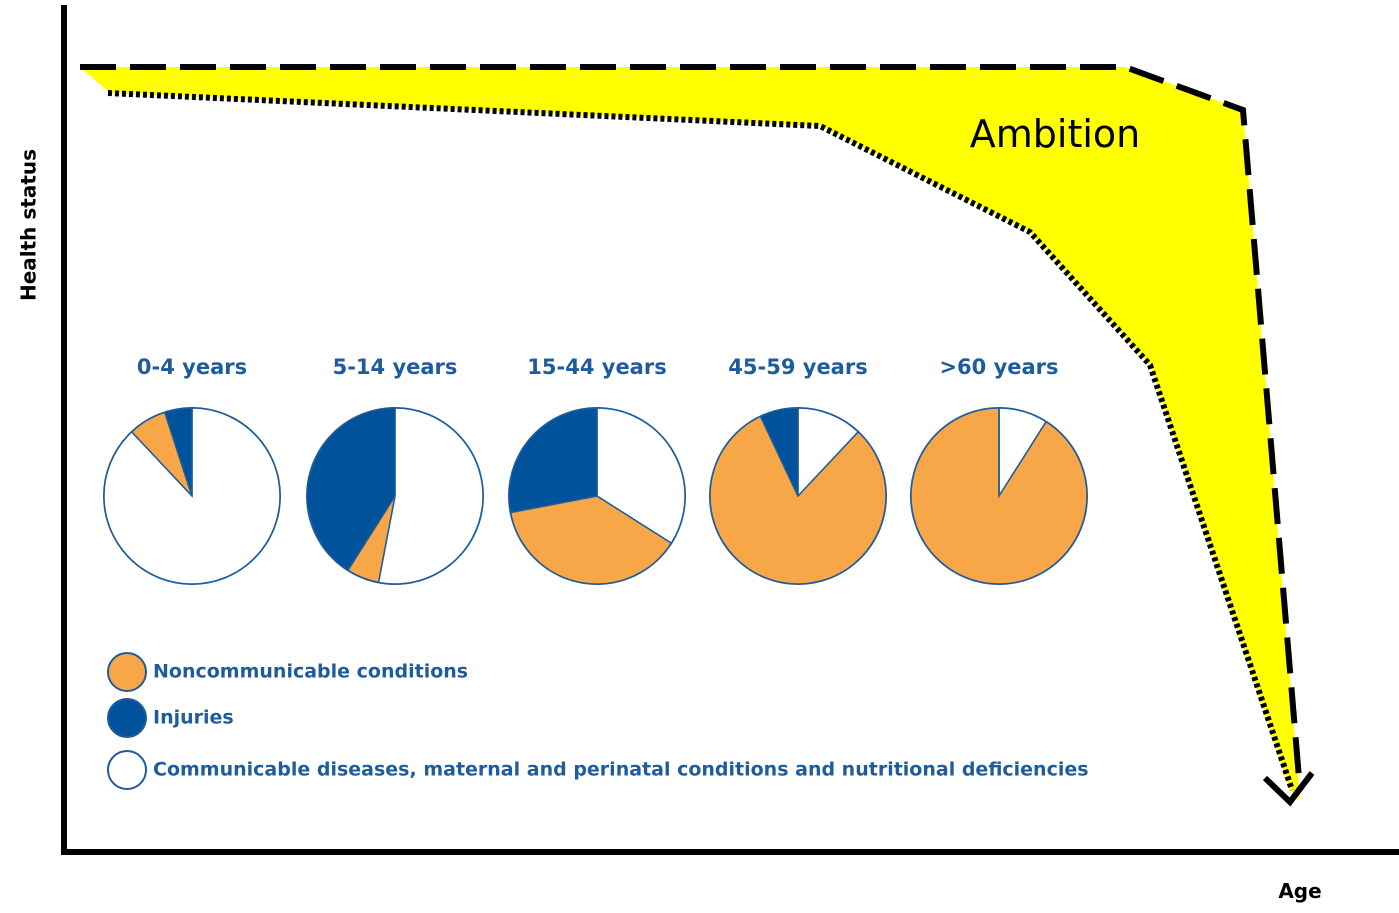  Describe the element at coordinates (998, 367) in the screenshot. I see `pie-title: >60 years` at that location.